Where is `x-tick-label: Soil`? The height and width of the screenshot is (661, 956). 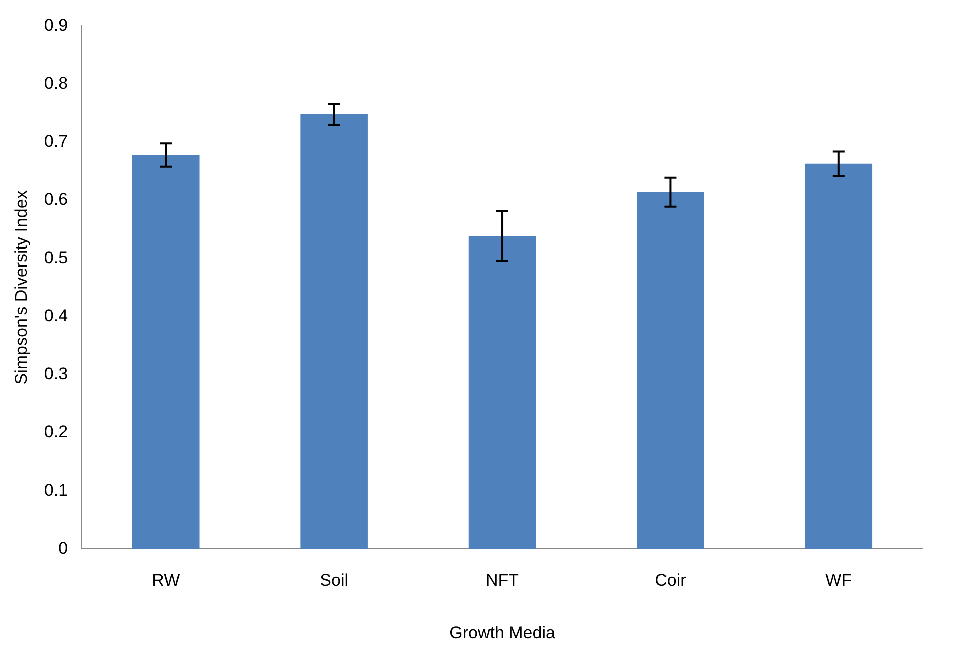 x-tick-label: Soil is located at coordinates (334, 580).